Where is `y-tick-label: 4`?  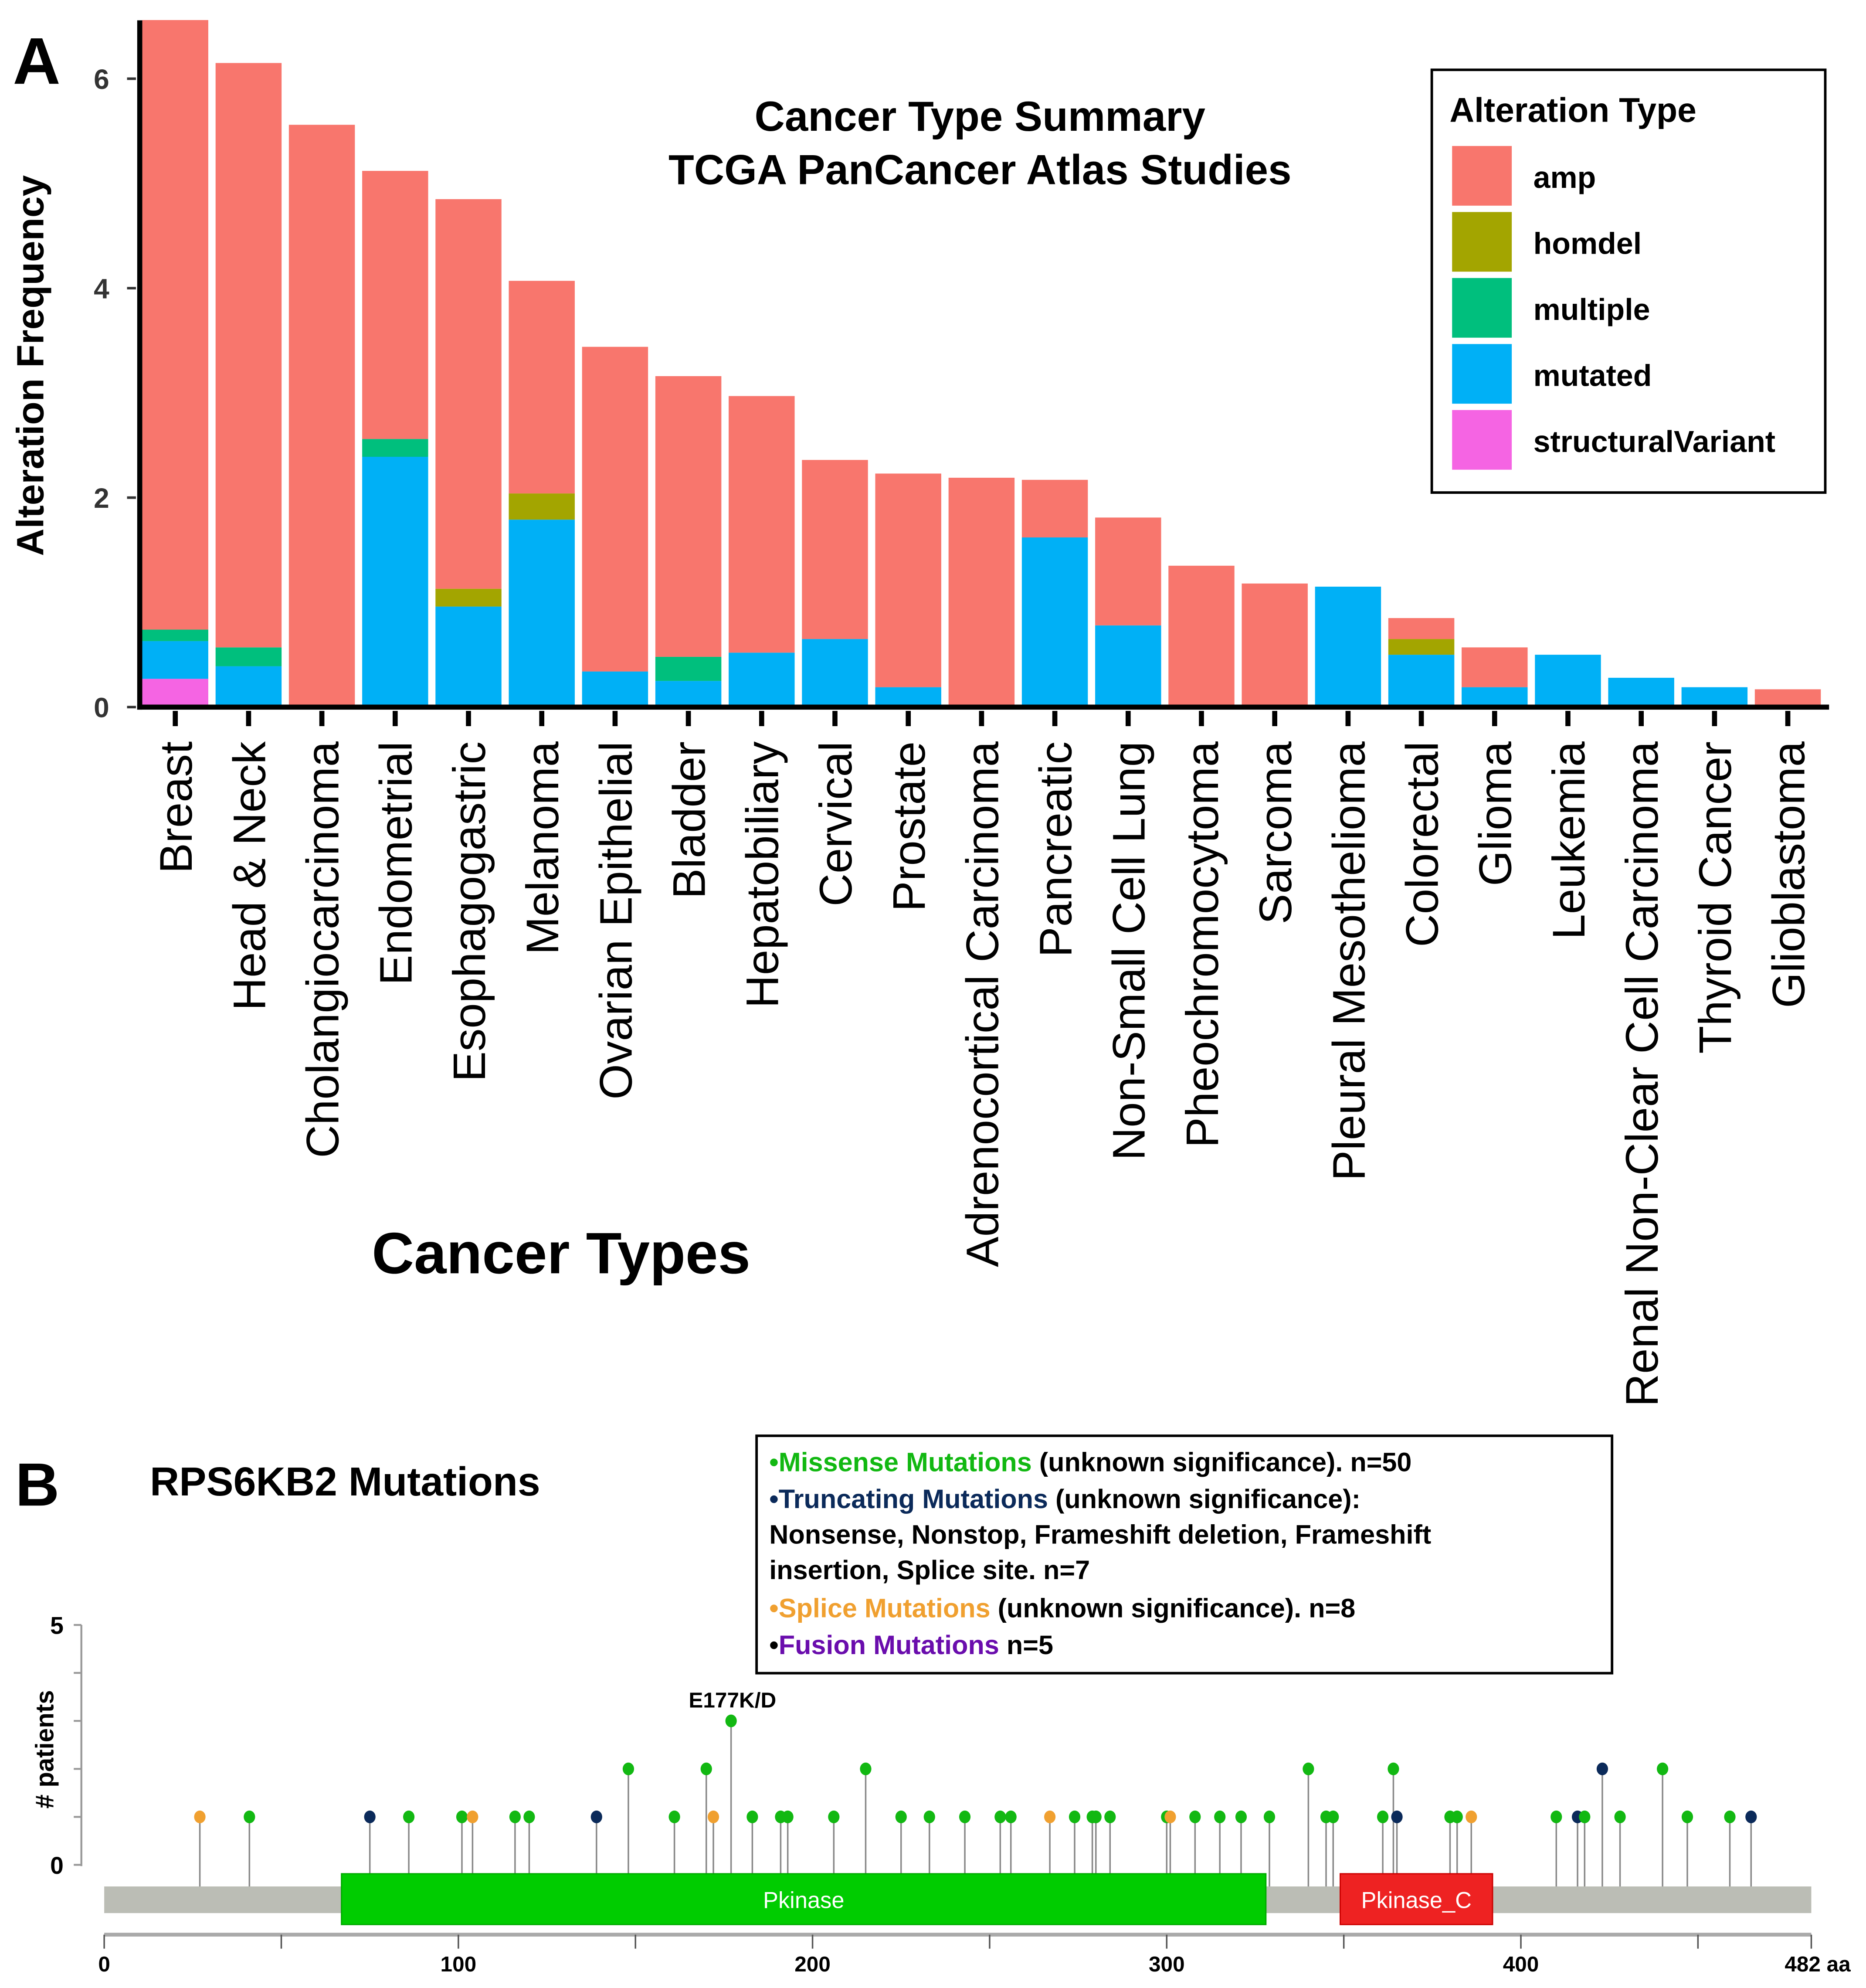
y-tick-label: 4 is located at coordinates (102, 288).